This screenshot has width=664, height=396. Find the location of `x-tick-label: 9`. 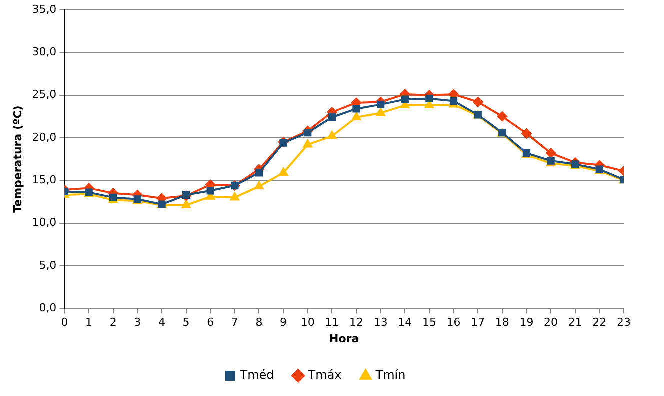

x-tick-label: 9 is located at coordinates (284, 323).